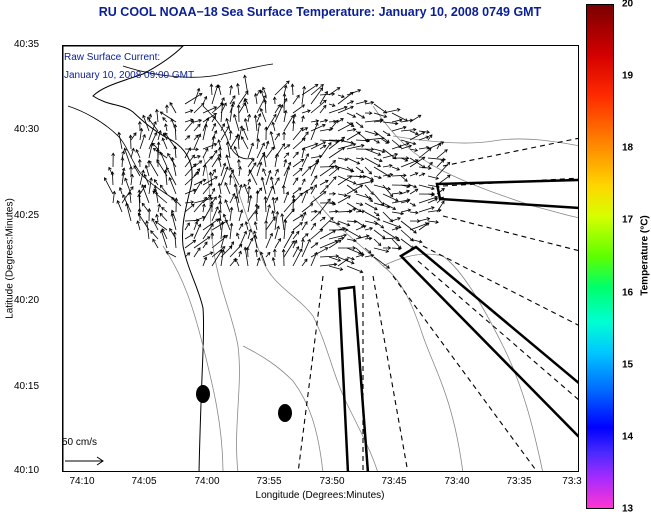 The width and height of the screenshot is (651, 518). I want to click on y-tick-label: 40:35, so click(27, 44).